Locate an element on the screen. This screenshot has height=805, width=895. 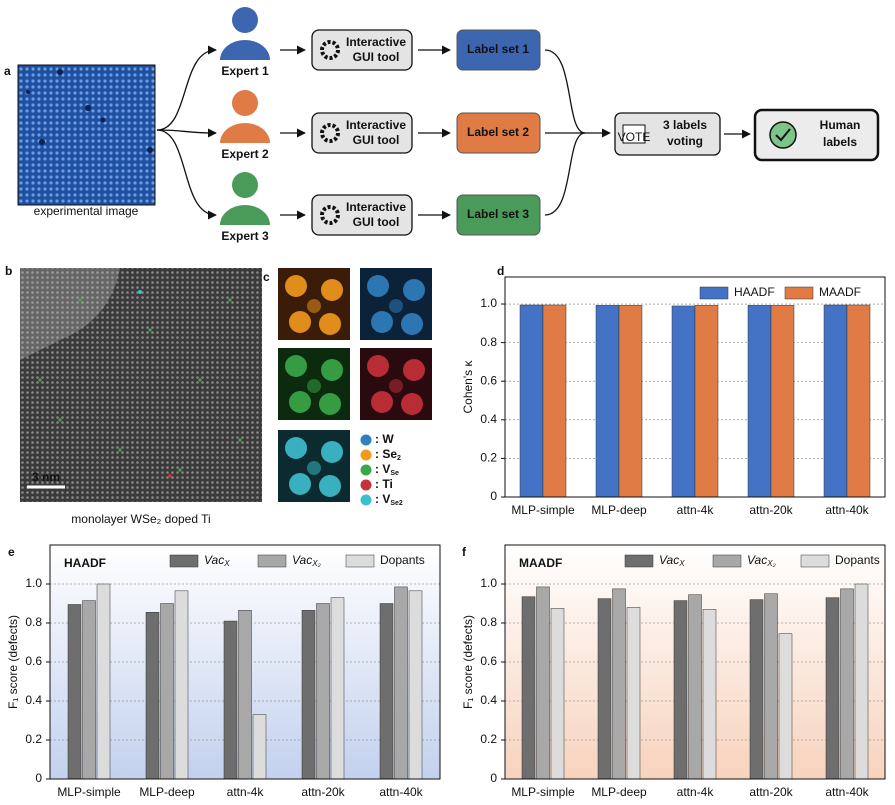
x-tick-label: attn-20k is located at coordinates (771, 792).